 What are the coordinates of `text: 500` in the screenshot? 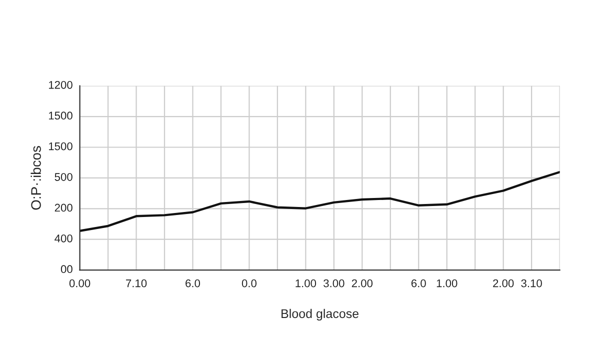 It's located at (63, 177).